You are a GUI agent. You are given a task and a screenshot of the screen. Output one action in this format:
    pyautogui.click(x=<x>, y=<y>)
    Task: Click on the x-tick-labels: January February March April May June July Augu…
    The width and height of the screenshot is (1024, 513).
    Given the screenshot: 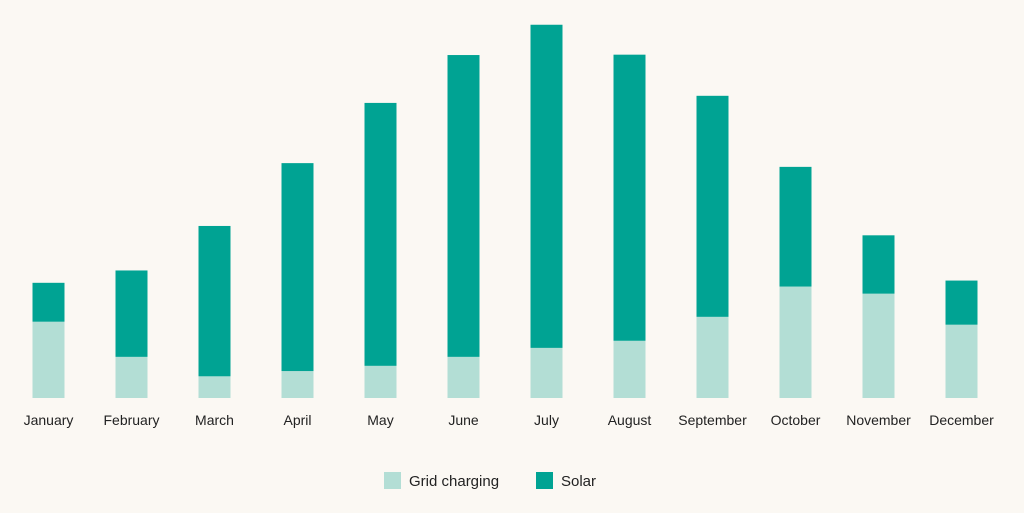 What is the action you would take?
    pyautogui.click(x=509, y=420)
    